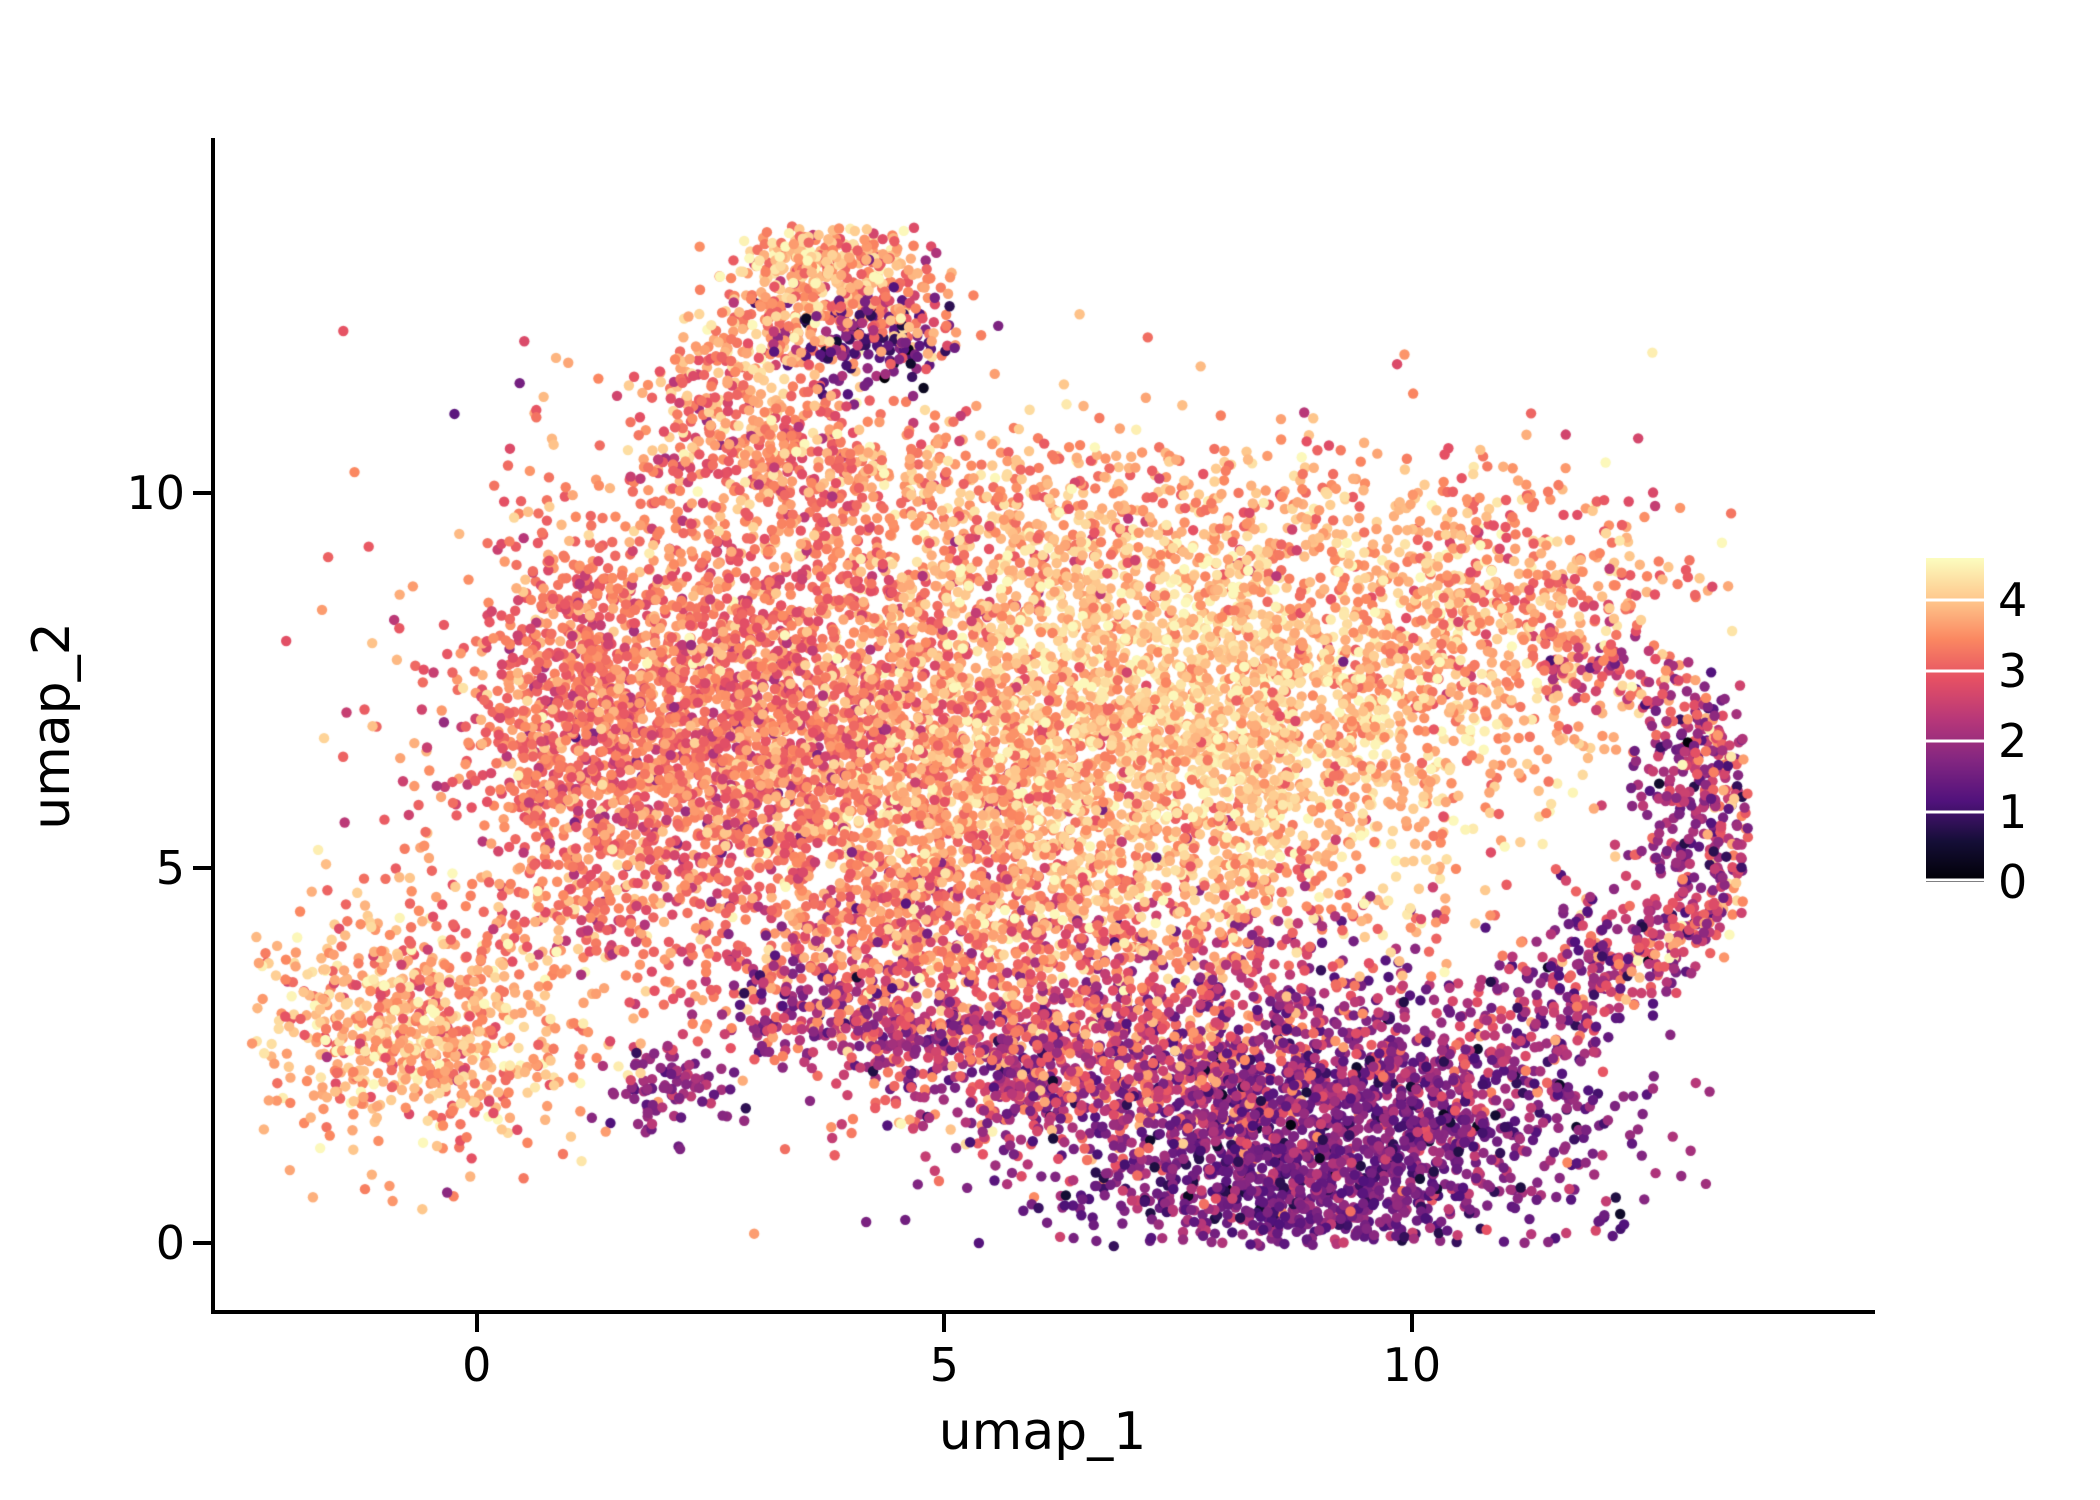 This screenshot has width=2100, height=1500. Describe the element at coordinates (2013, 882) in the screenshot. I see `colorbar-tick-label: 0` at that location.